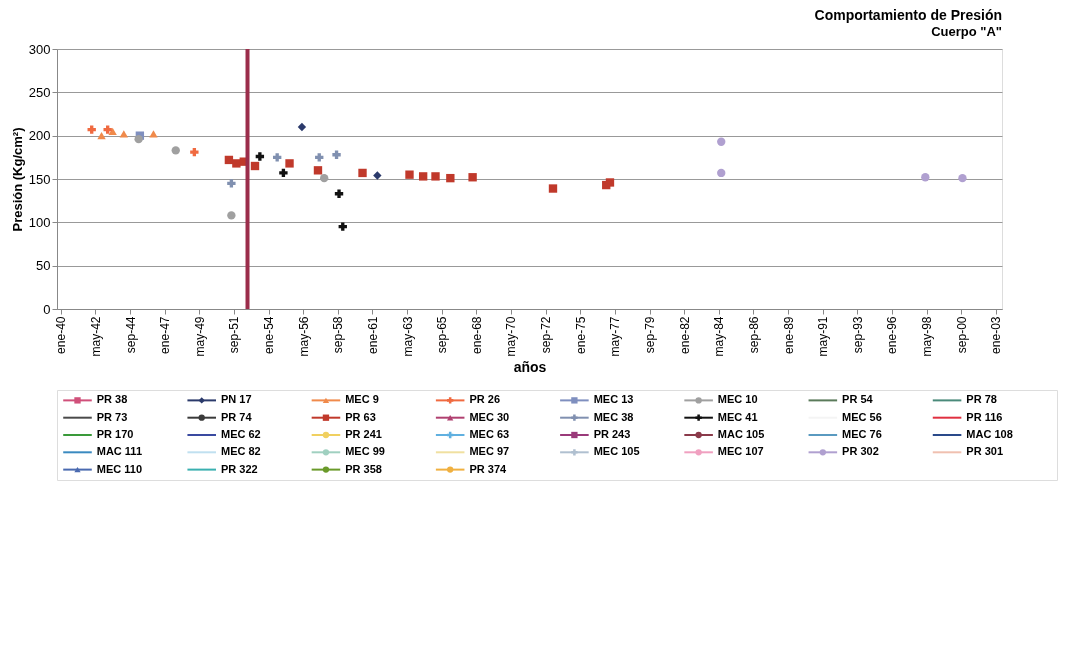  What do you see at coordinates (908, 15) in the screenshot?
I see `chart-title: Comportamiento de Presión` at bounding box center [908, 15].